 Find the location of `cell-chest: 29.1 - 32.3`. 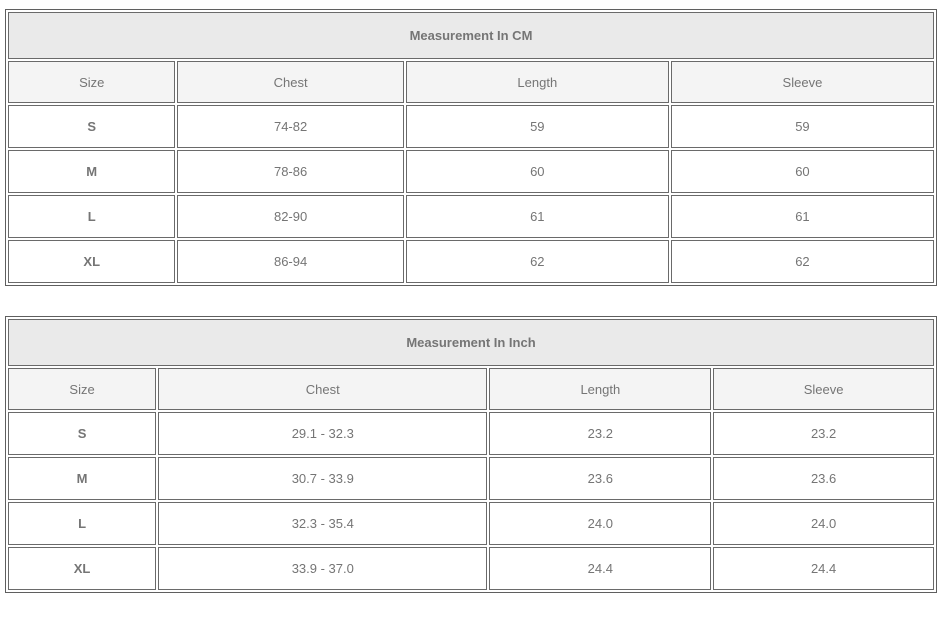

cell-chest: 29.1 - 32.3 is located at coordinates (323, 433).